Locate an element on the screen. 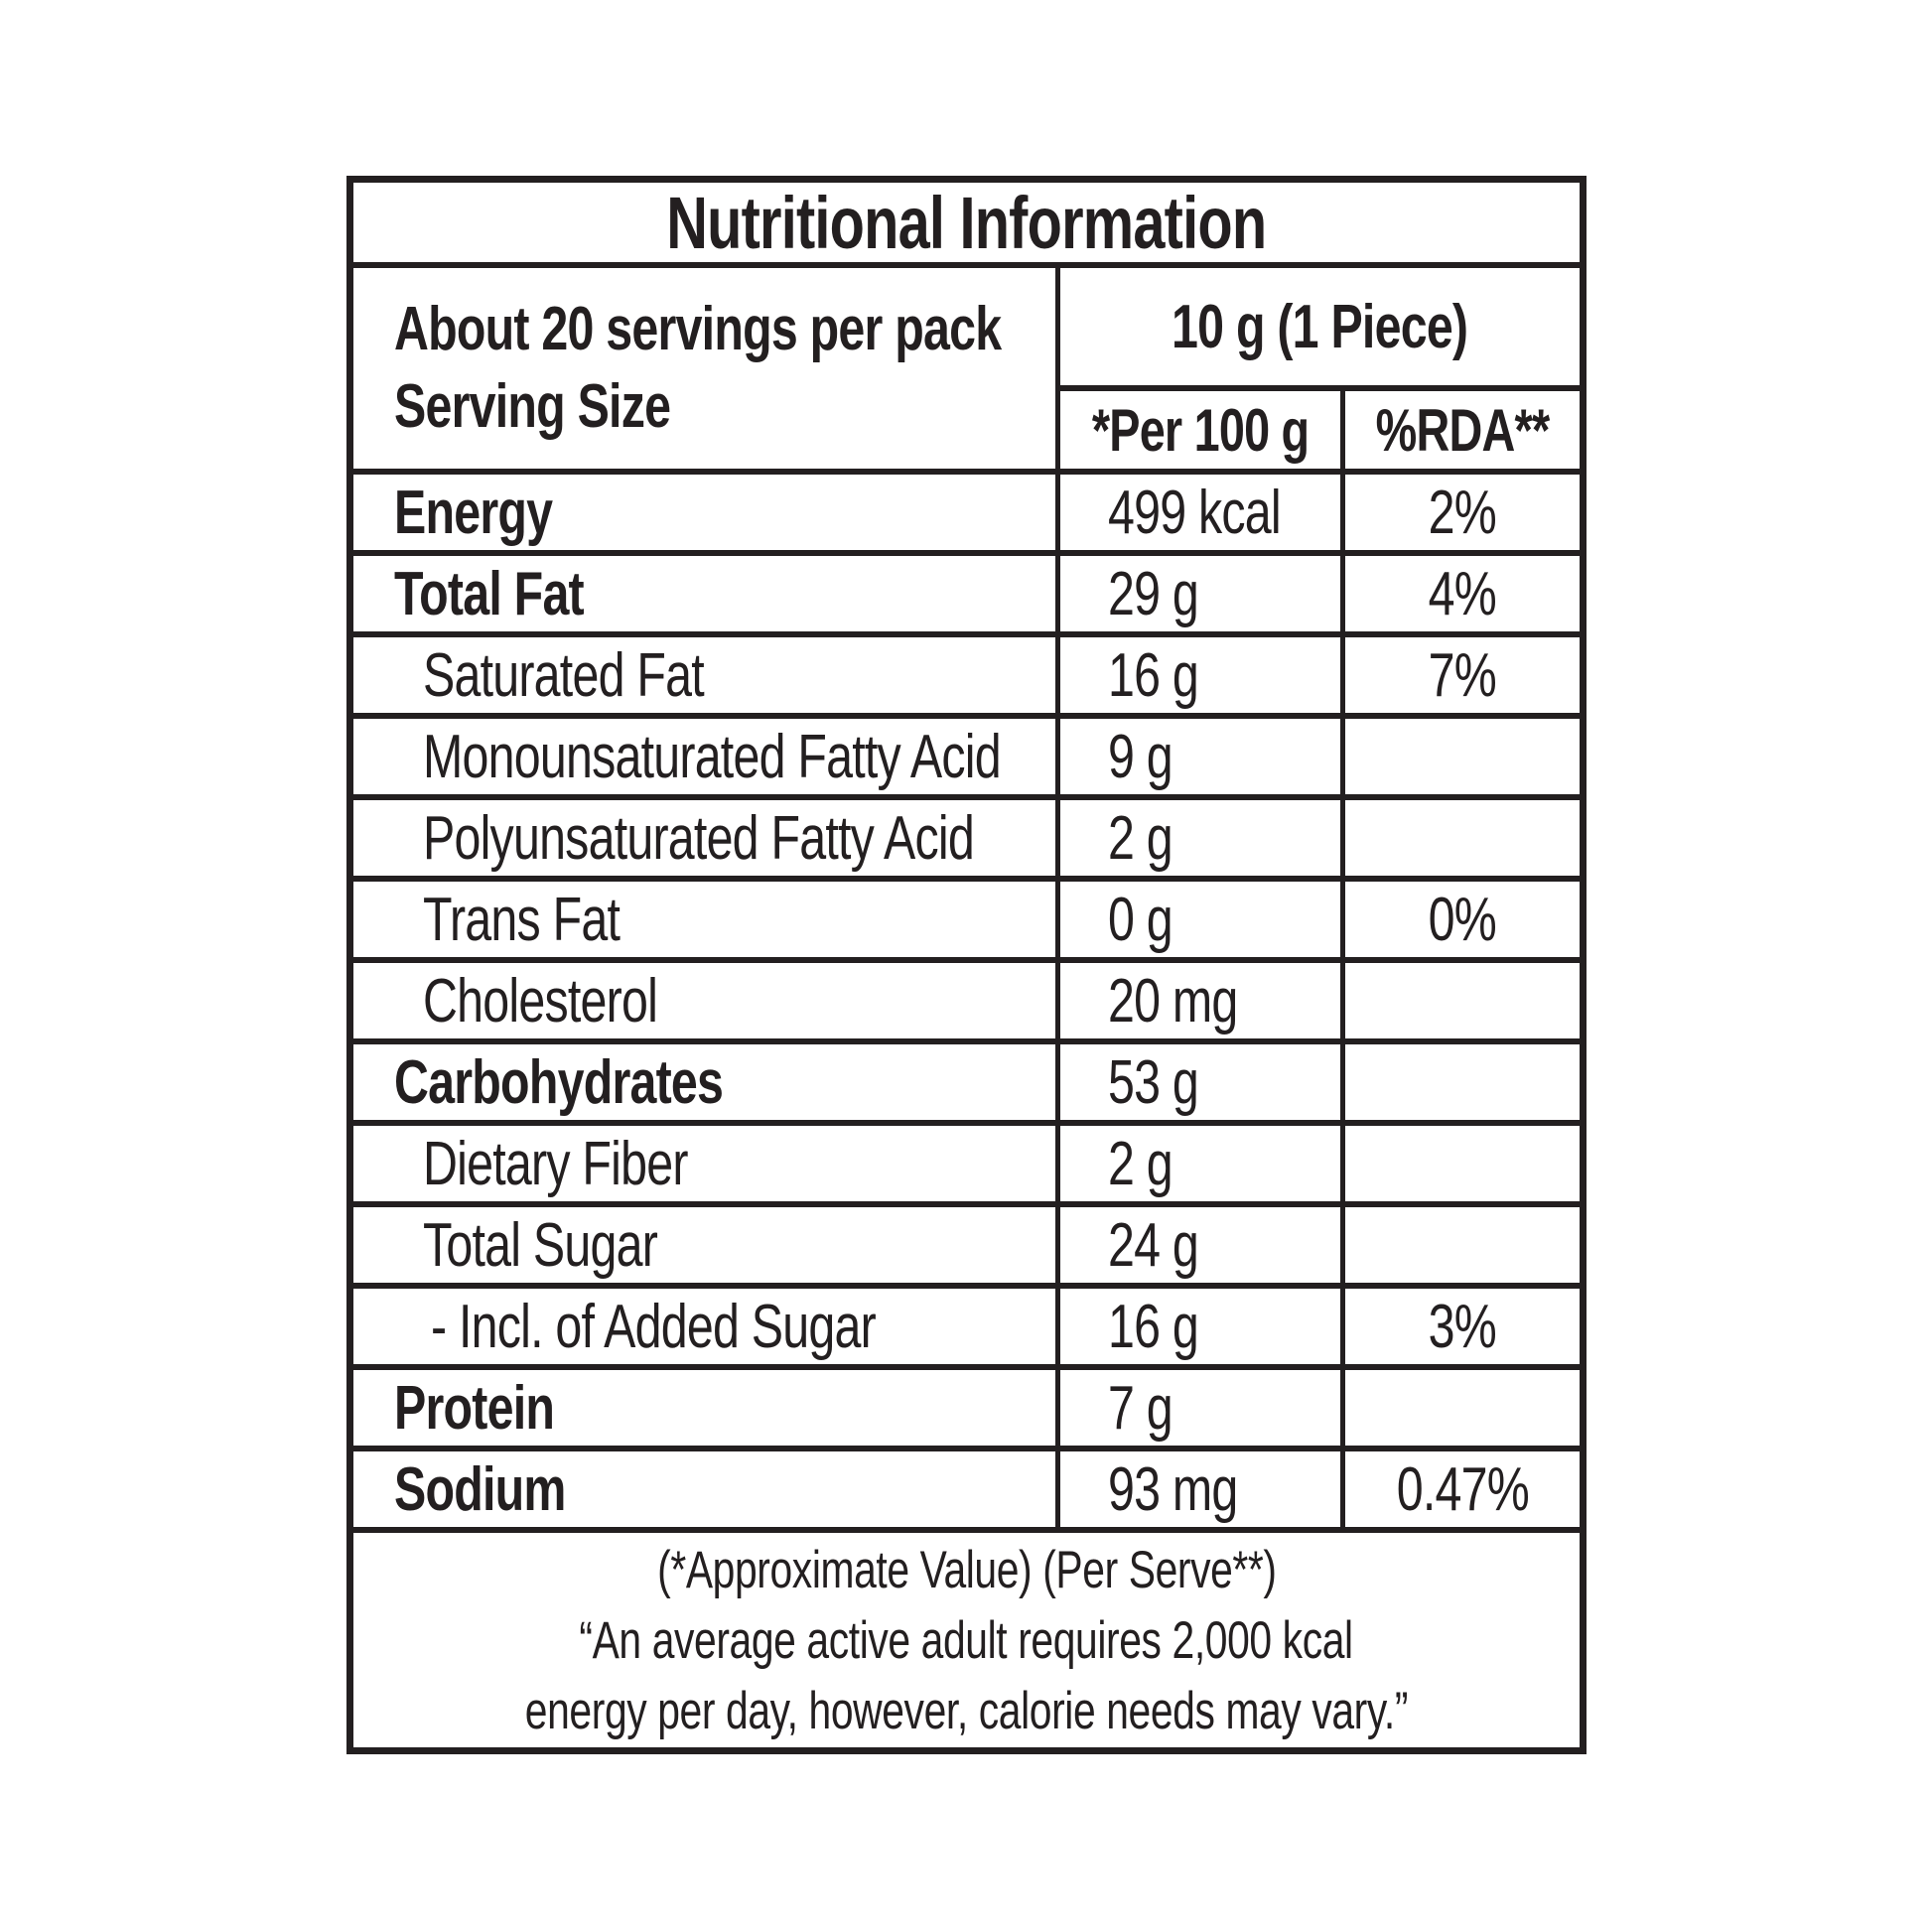  page-title: Nutritional Information is located at coordinates (967, 223).